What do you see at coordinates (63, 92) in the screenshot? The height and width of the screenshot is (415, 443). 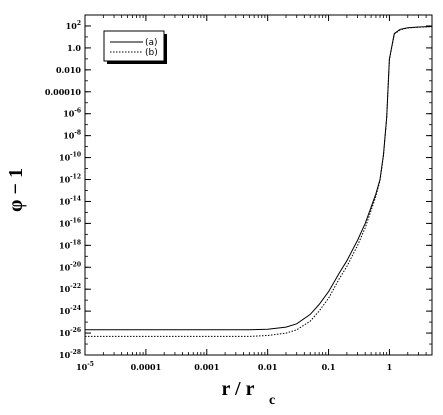 I see `y-tick-label: 0.00010` at bounding box center [63, 92].